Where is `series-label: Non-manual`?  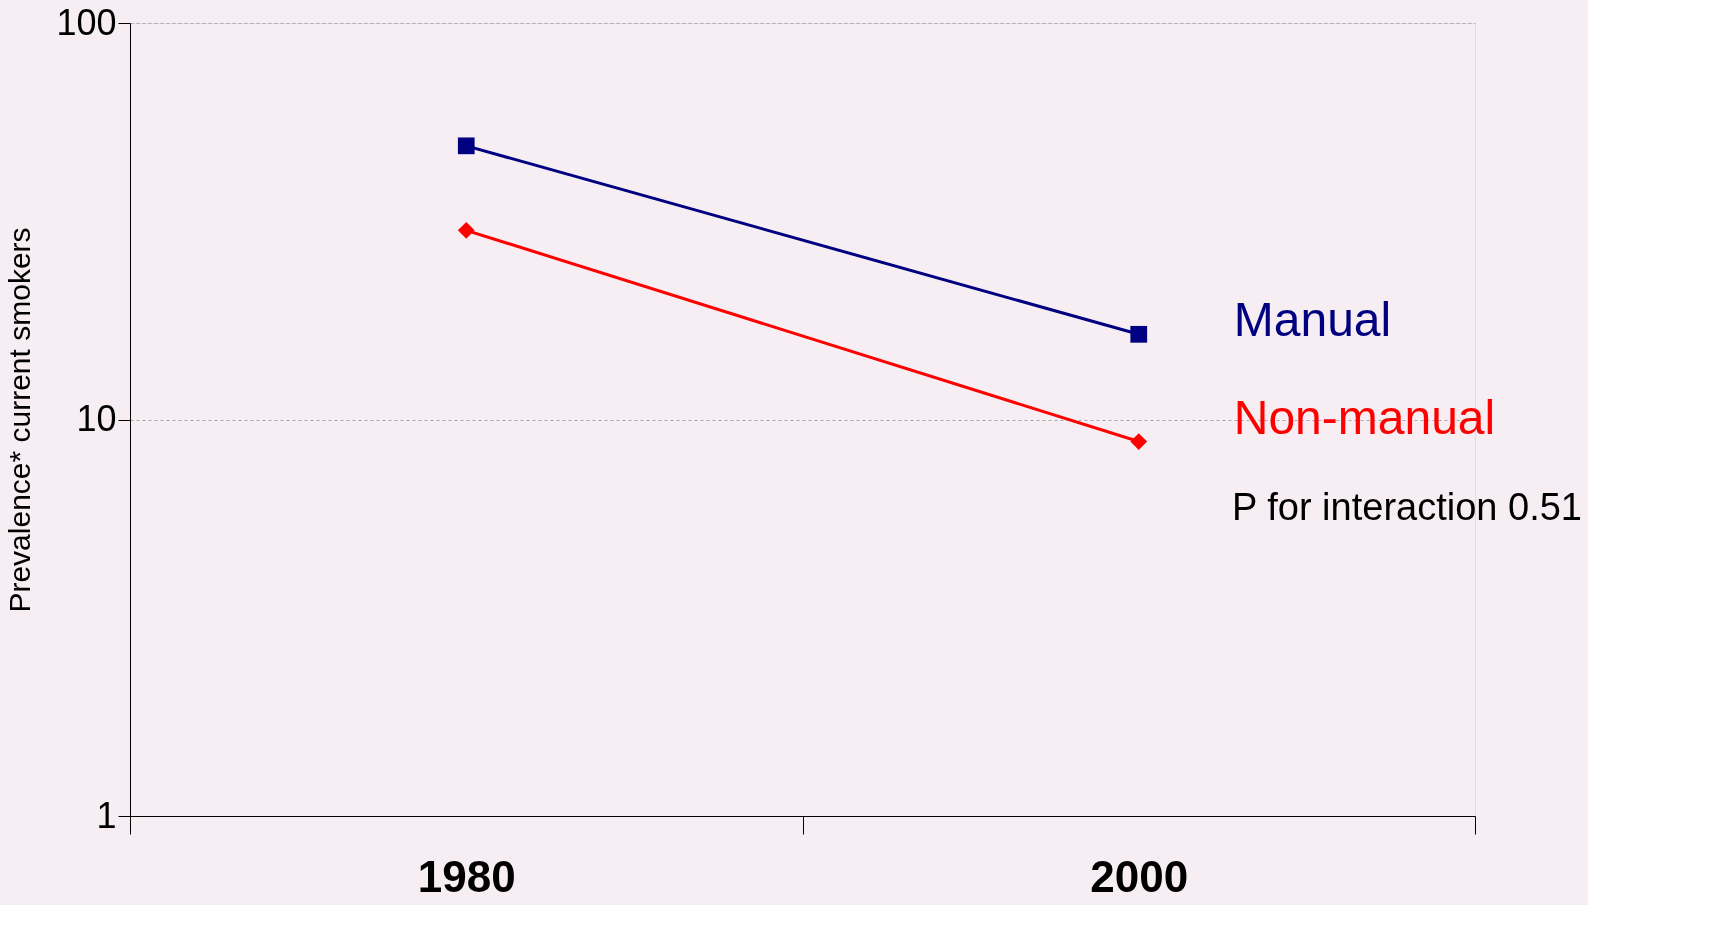 series-label: Non-manual is located at coordinates (1364, 417).